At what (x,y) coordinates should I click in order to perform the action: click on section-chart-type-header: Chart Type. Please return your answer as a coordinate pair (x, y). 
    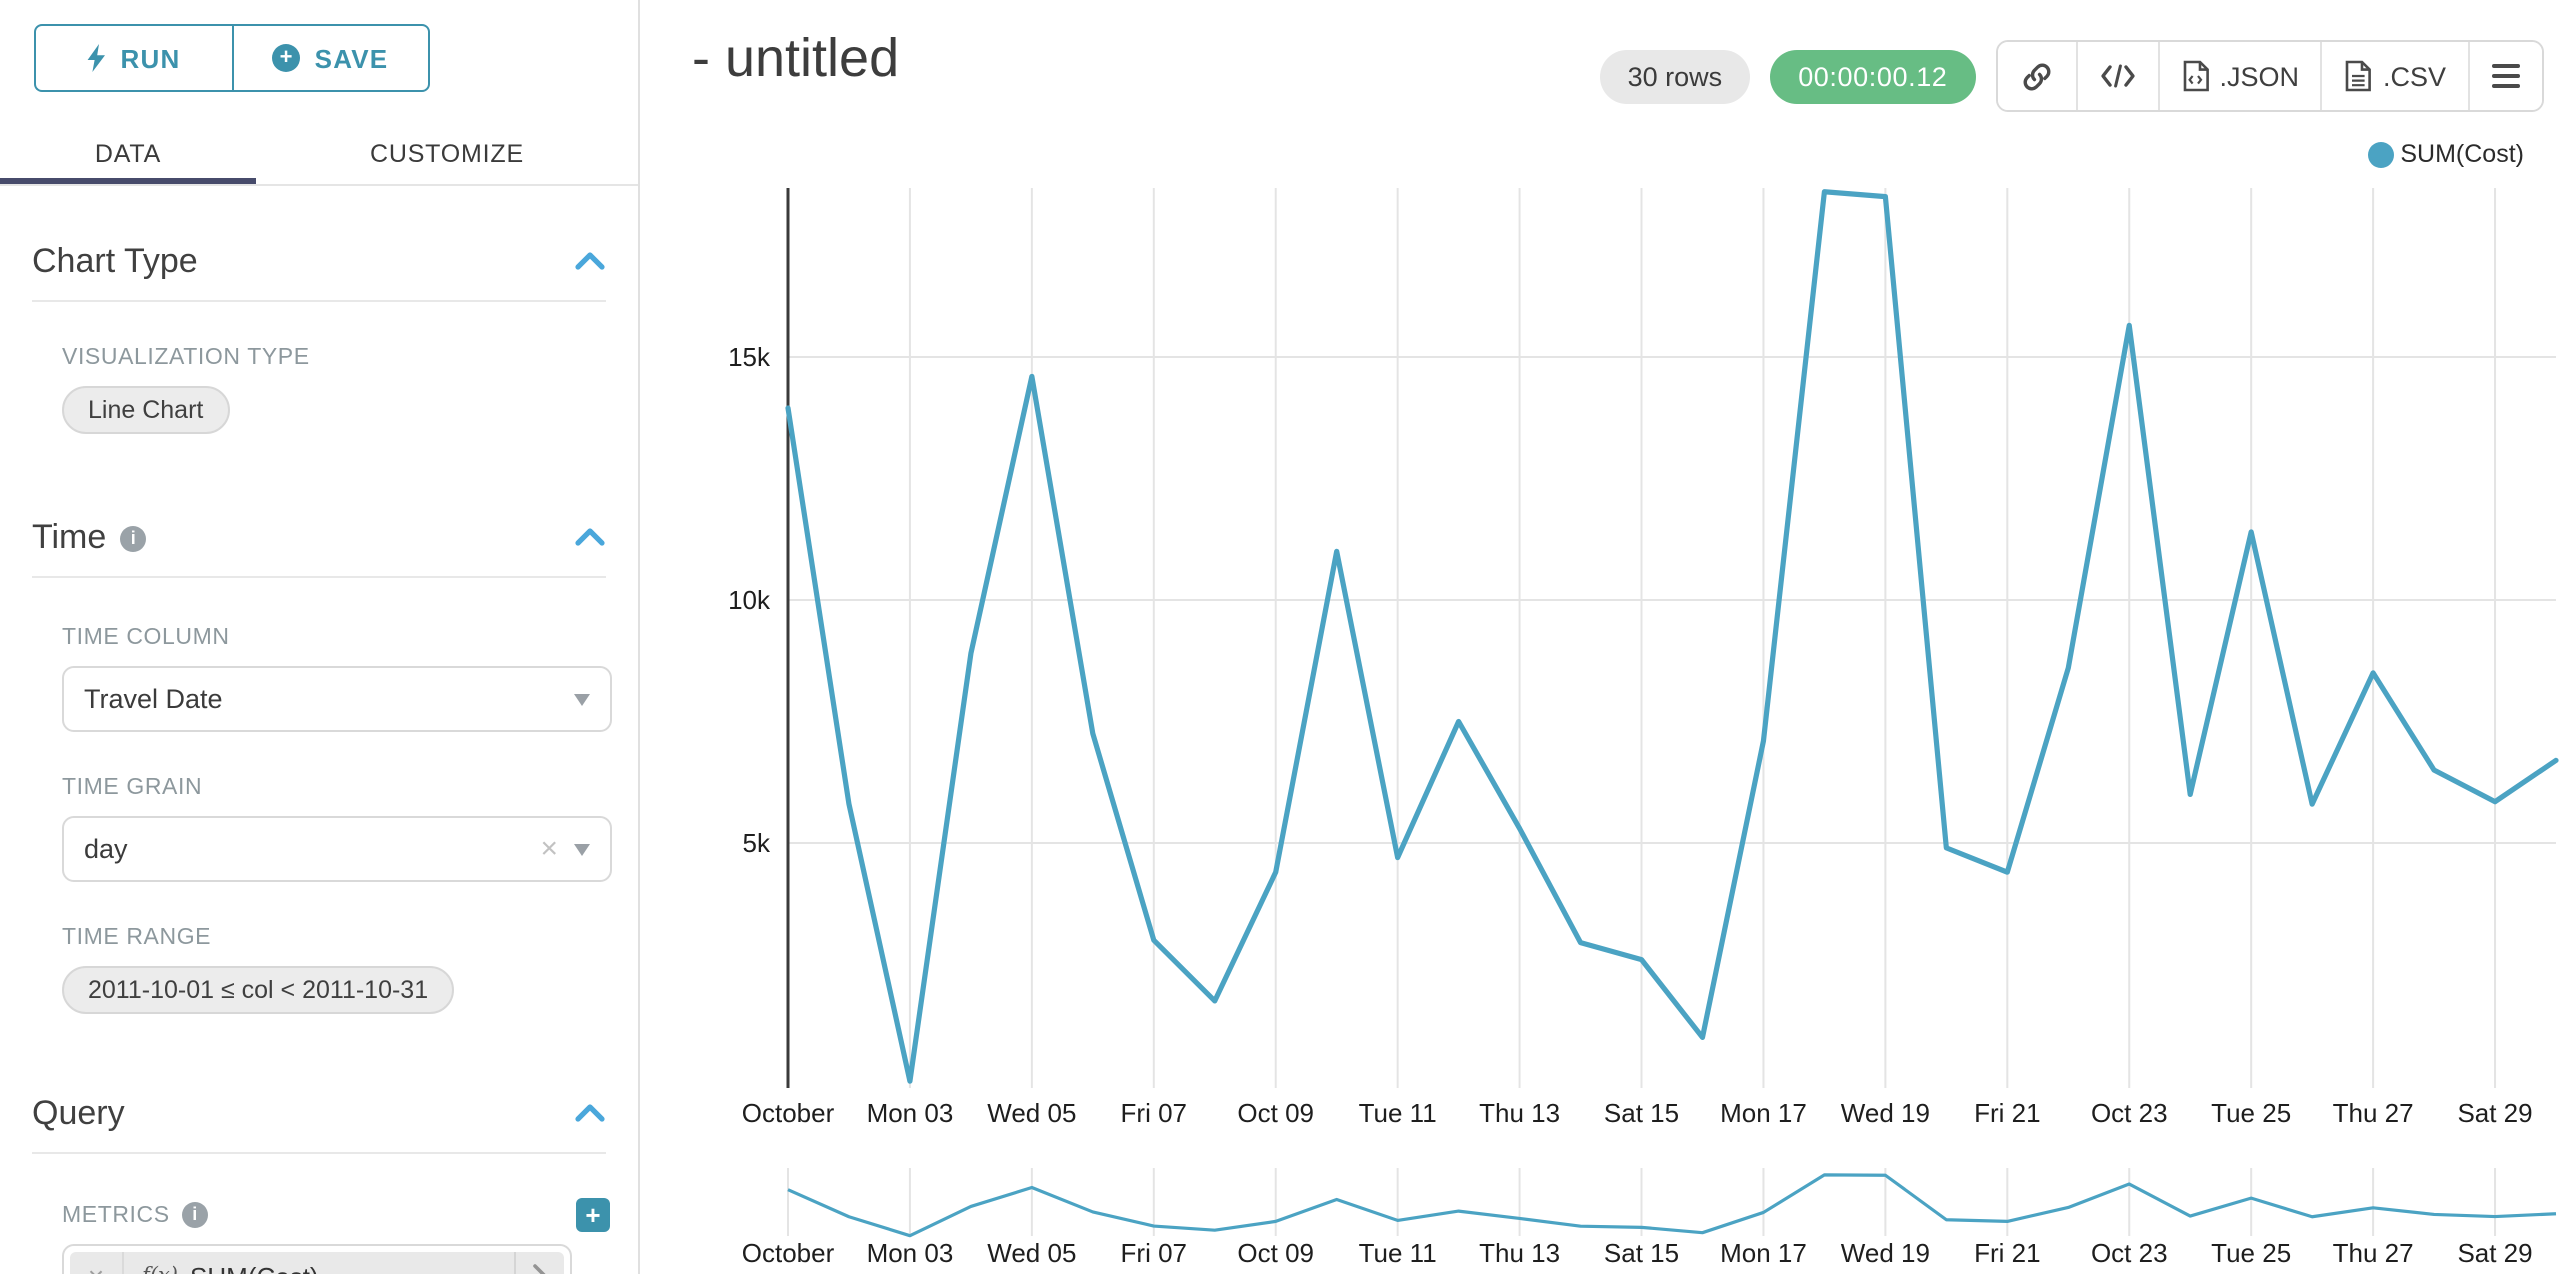
    Looking at the image, I should click on (321, 262).